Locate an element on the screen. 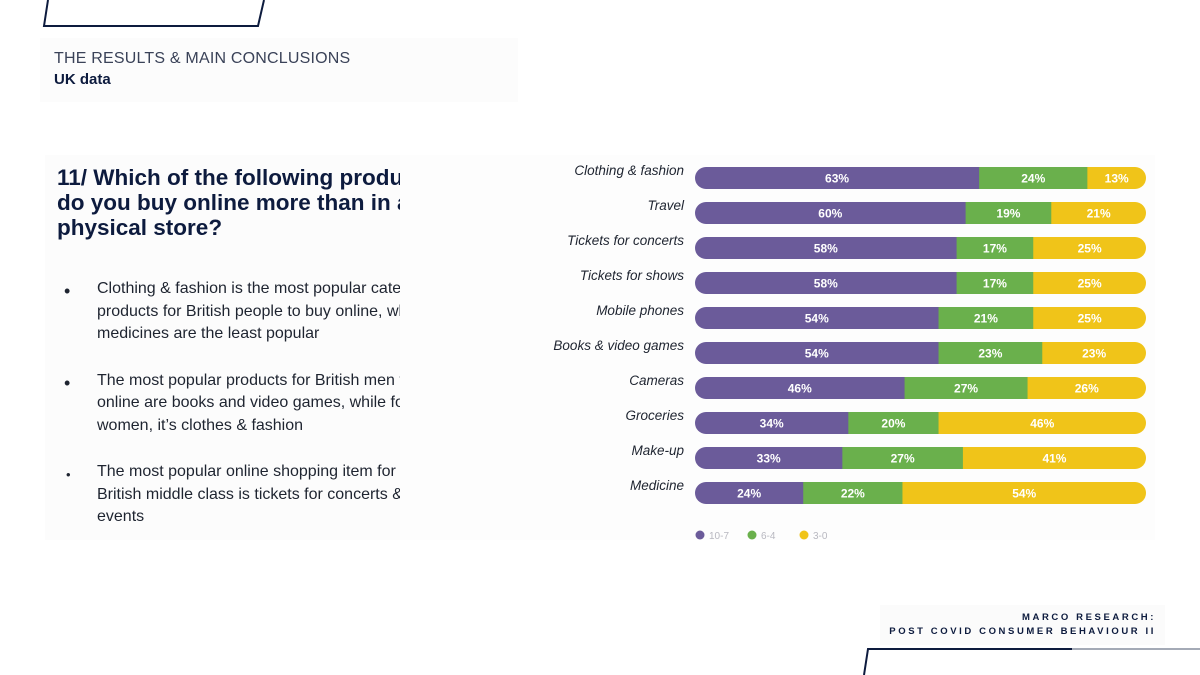 The image size is (1200, 675). category-label: Tickets for concerts is located at coordinates (625, 240).